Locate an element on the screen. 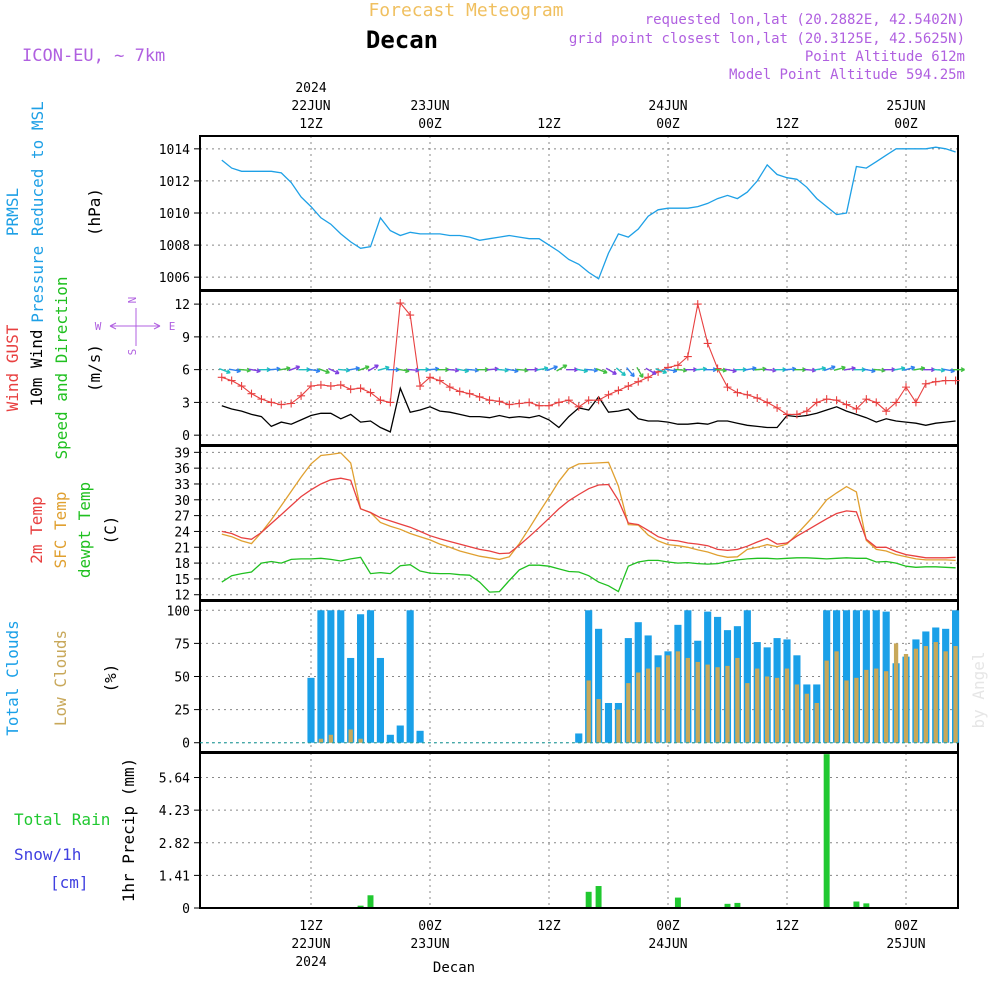 Image resolution: width=1000 pixels, height=1000 pixels. bottom-tick-date: 25JUN is located at coordinates (905, 944).